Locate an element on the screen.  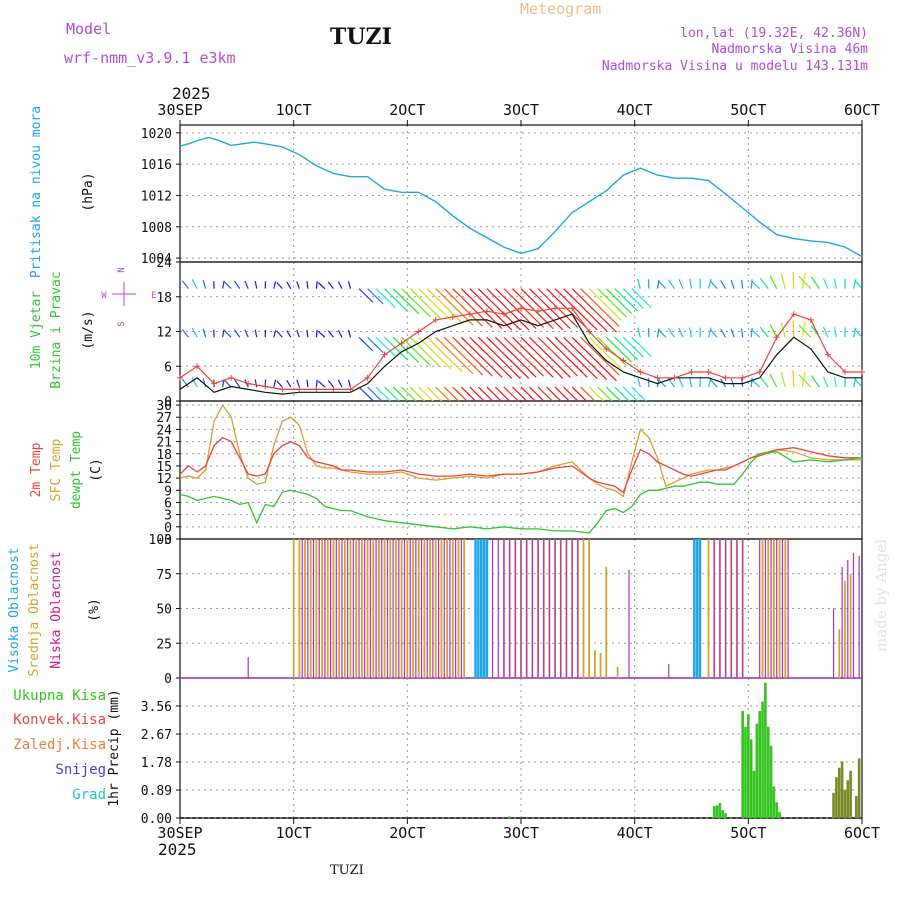
sfc-temp-label: SFC Temp is located at coordinates (56, 470).